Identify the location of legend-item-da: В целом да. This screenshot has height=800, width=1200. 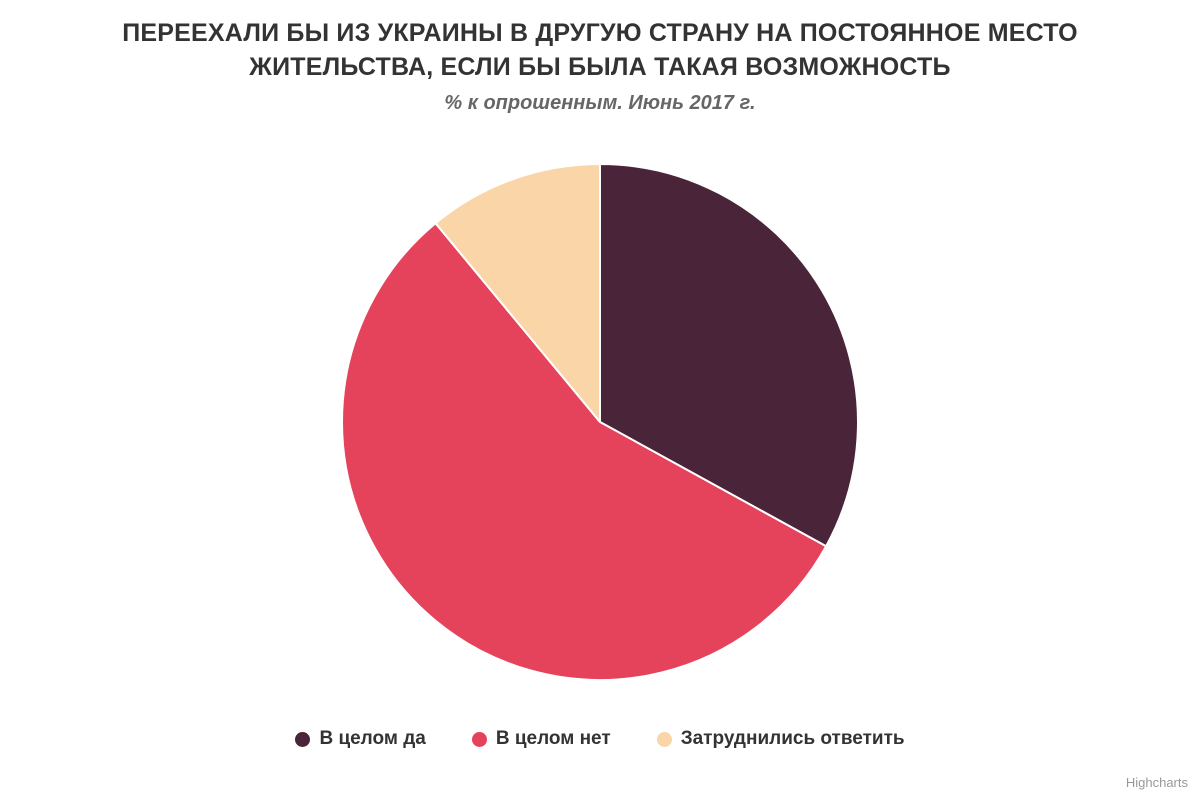
(360, 739).